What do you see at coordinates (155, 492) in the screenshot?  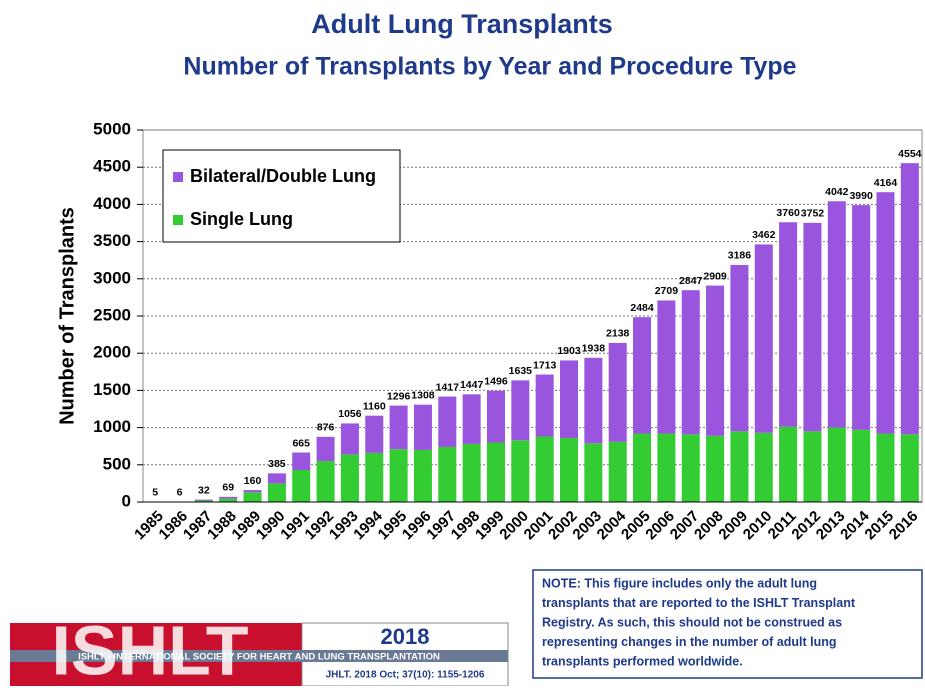 I see `total-label: 5` at bounding box center [155, 492].